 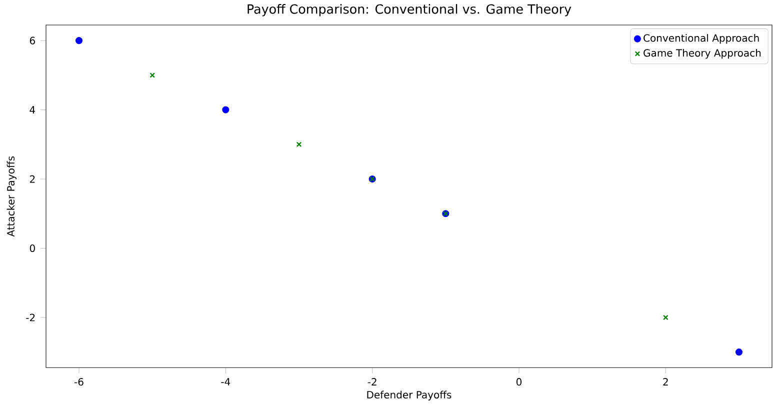 What do you see at coordinates (225, 382) in the screenshot?
I see `x-tick-label: -4` at bounding box center [225, 382].